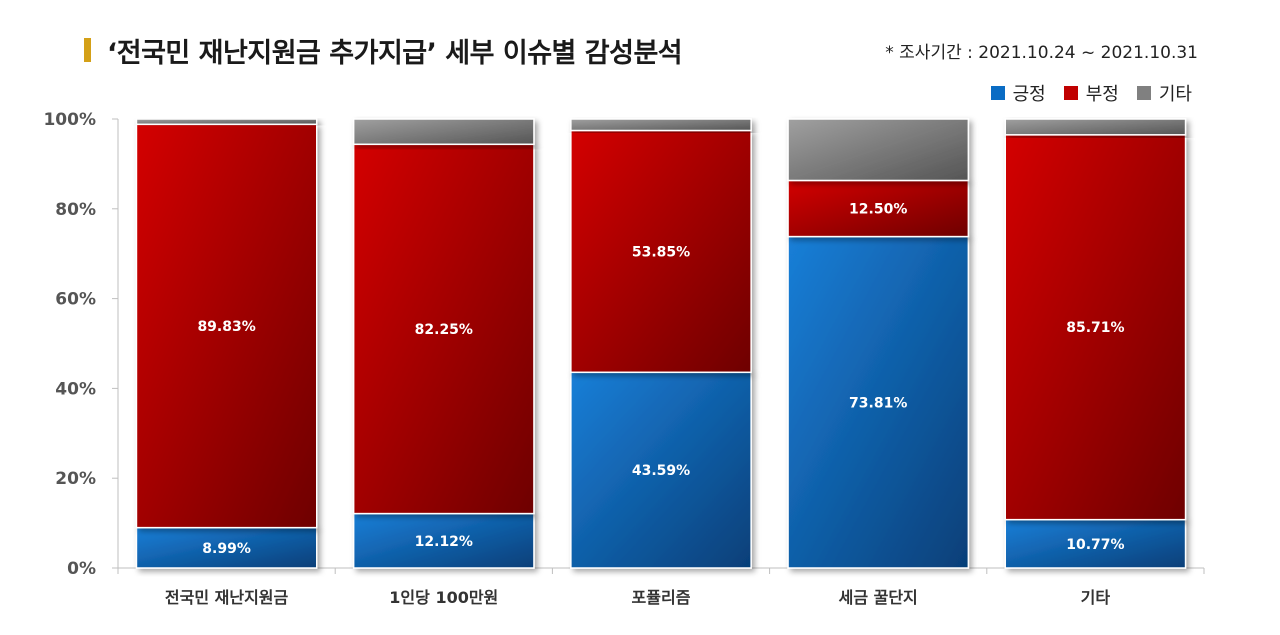  What do you see at coordinates (395, 53) in the screenshot?
I see `chart-title: ‘전국민 재난지원금 추가지급’ 세부 이슈별 감성분석` at bounding box center [395, 53].